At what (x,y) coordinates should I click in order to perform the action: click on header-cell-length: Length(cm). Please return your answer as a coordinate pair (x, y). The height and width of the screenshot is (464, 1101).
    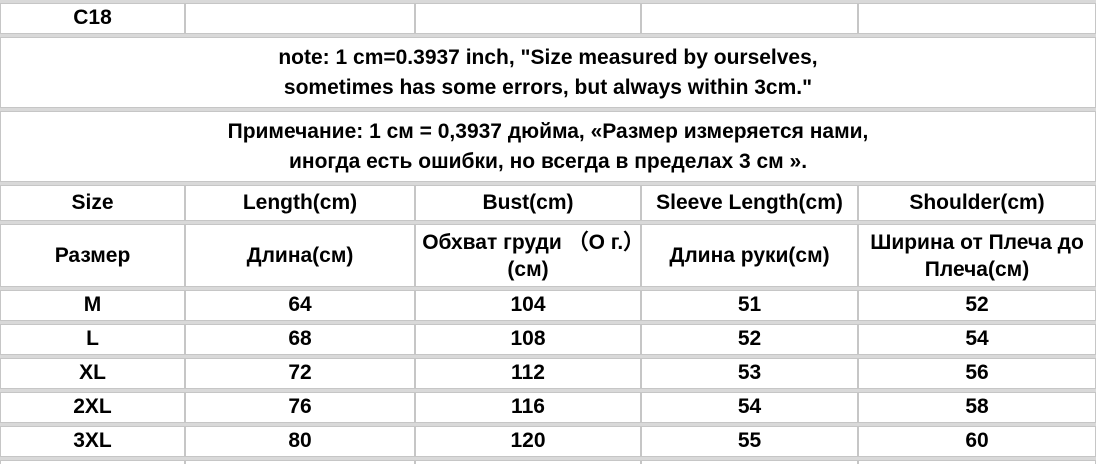
    Looking at the image, I should click on (300, 203).